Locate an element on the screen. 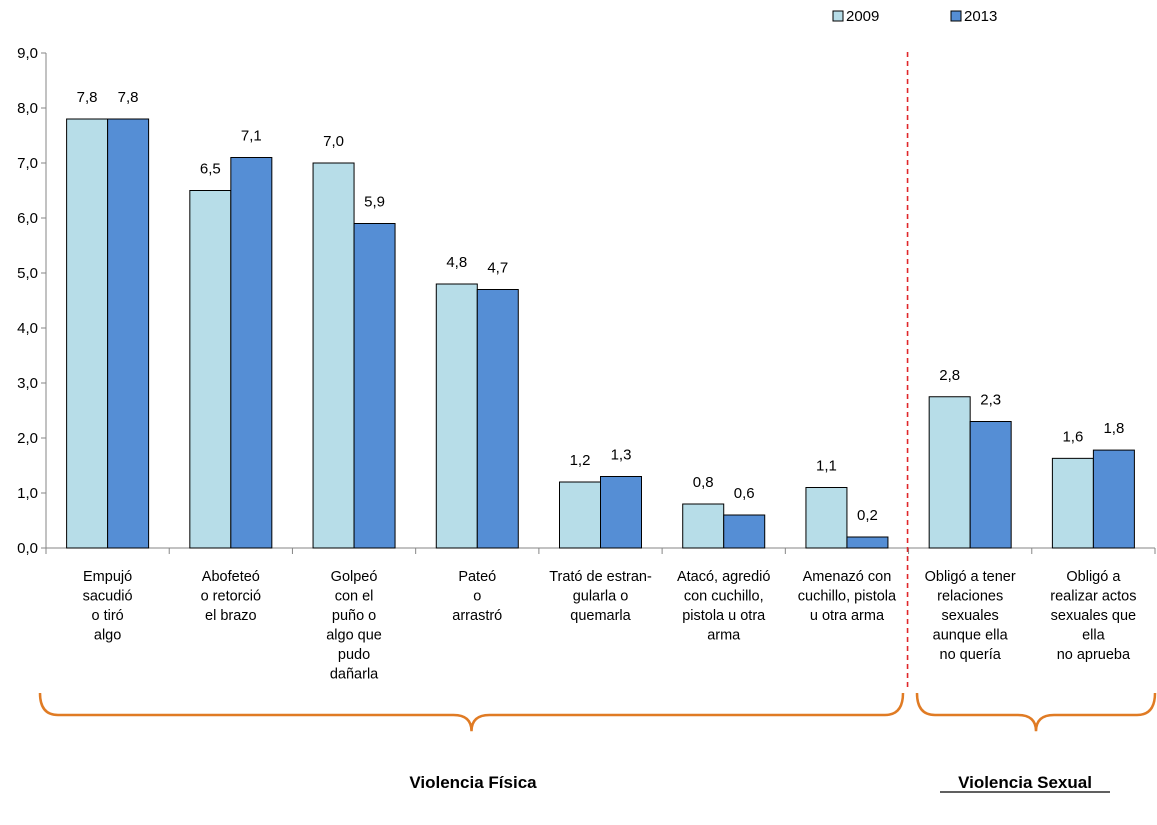 The width and height of the screenshot is (1157, 825). category-label: dañarla is located at coordinates (354, 675).